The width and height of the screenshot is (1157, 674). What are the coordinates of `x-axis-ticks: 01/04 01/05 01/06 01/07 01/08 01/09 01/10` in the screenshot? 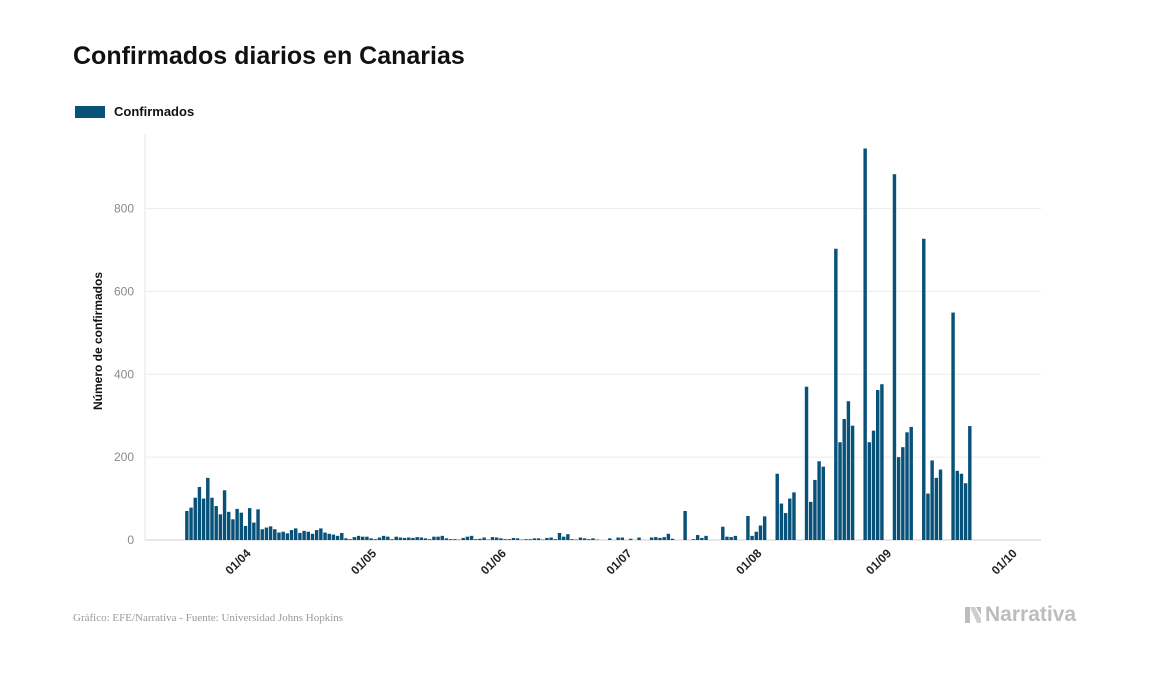 It's located at (621, 561).